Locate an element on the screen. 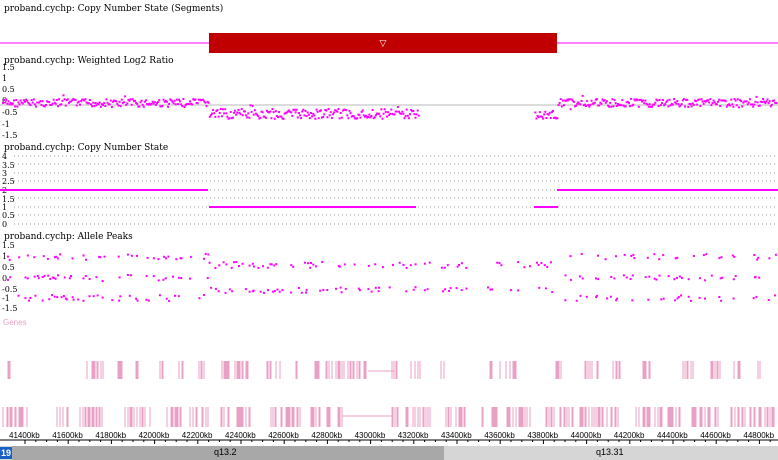 This screenshot has height=460, width=778. log2-ylabel: 0.5 is located at coordinates (8, 89).